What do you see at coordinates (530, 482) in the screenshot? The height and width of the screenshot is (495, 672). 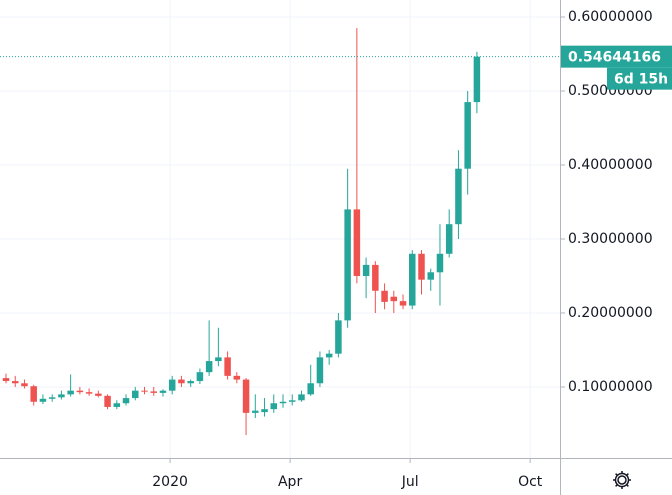 I see `x-tick-label: Oct` at bounding box center [530, 482].